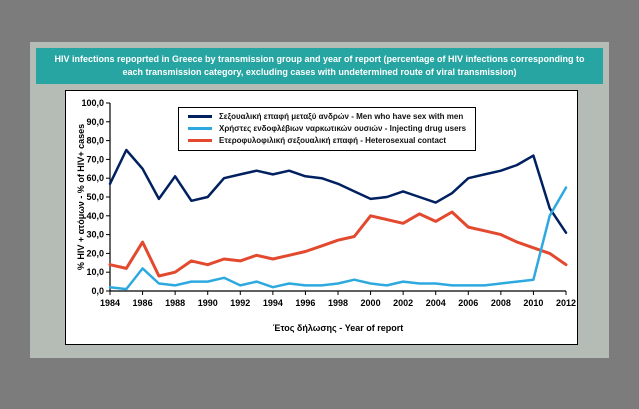 This screenshot has height=409, width=639. What do you see at coordinates (95, 178) in the screenshot?
I see `y-tick-label: 60,0` at bounding box center [95, 178].